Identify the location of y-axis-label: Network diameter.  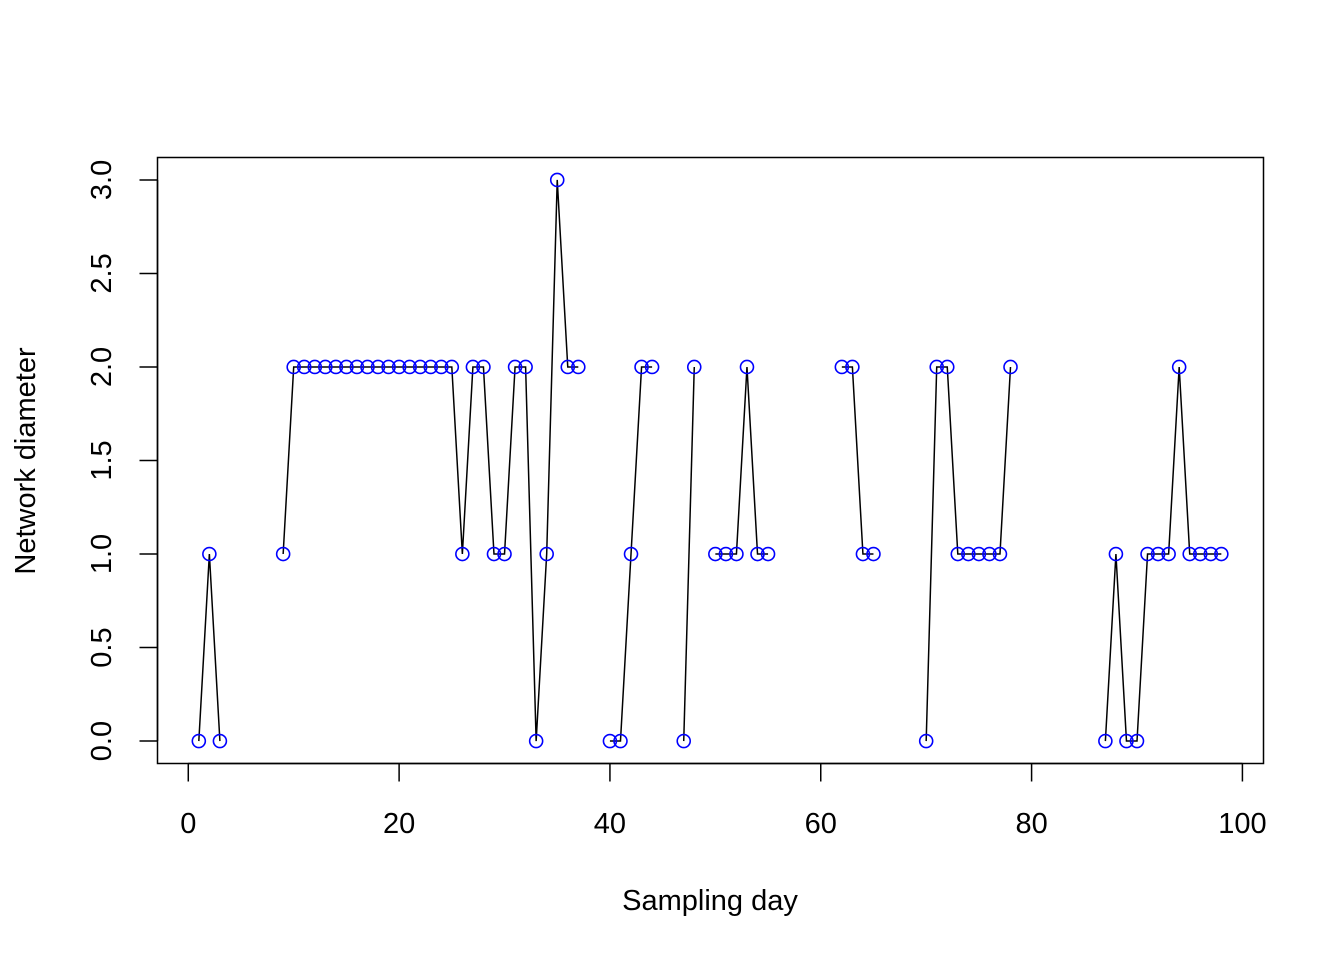
(26, 461).